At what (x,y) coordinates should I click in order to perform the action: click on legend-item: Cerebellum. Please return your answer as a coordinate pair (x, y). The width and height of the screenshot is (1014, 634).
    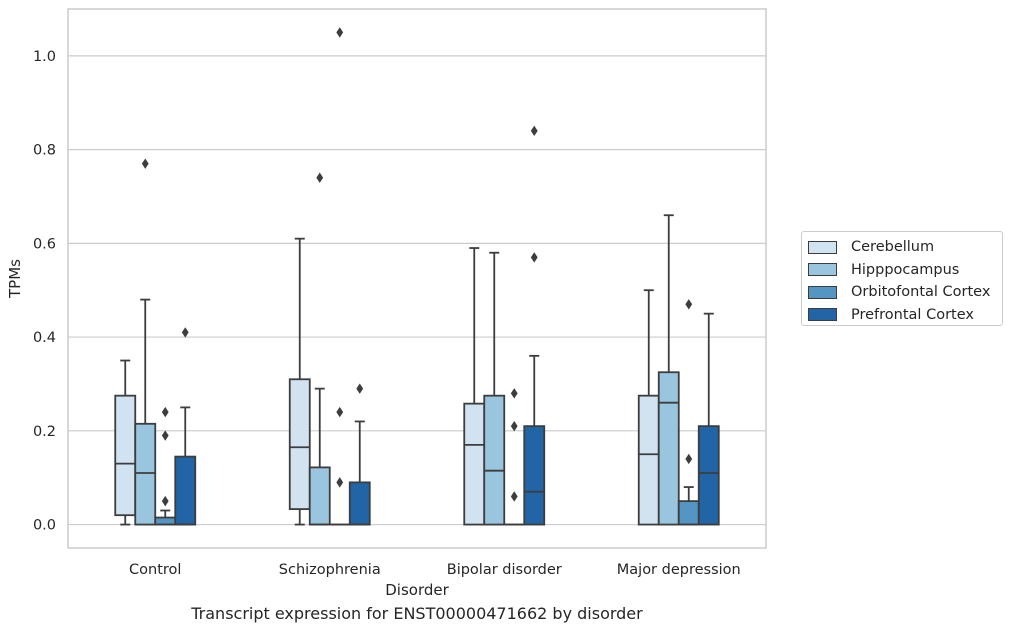
    Looking at the image, I should click on (905, 247).